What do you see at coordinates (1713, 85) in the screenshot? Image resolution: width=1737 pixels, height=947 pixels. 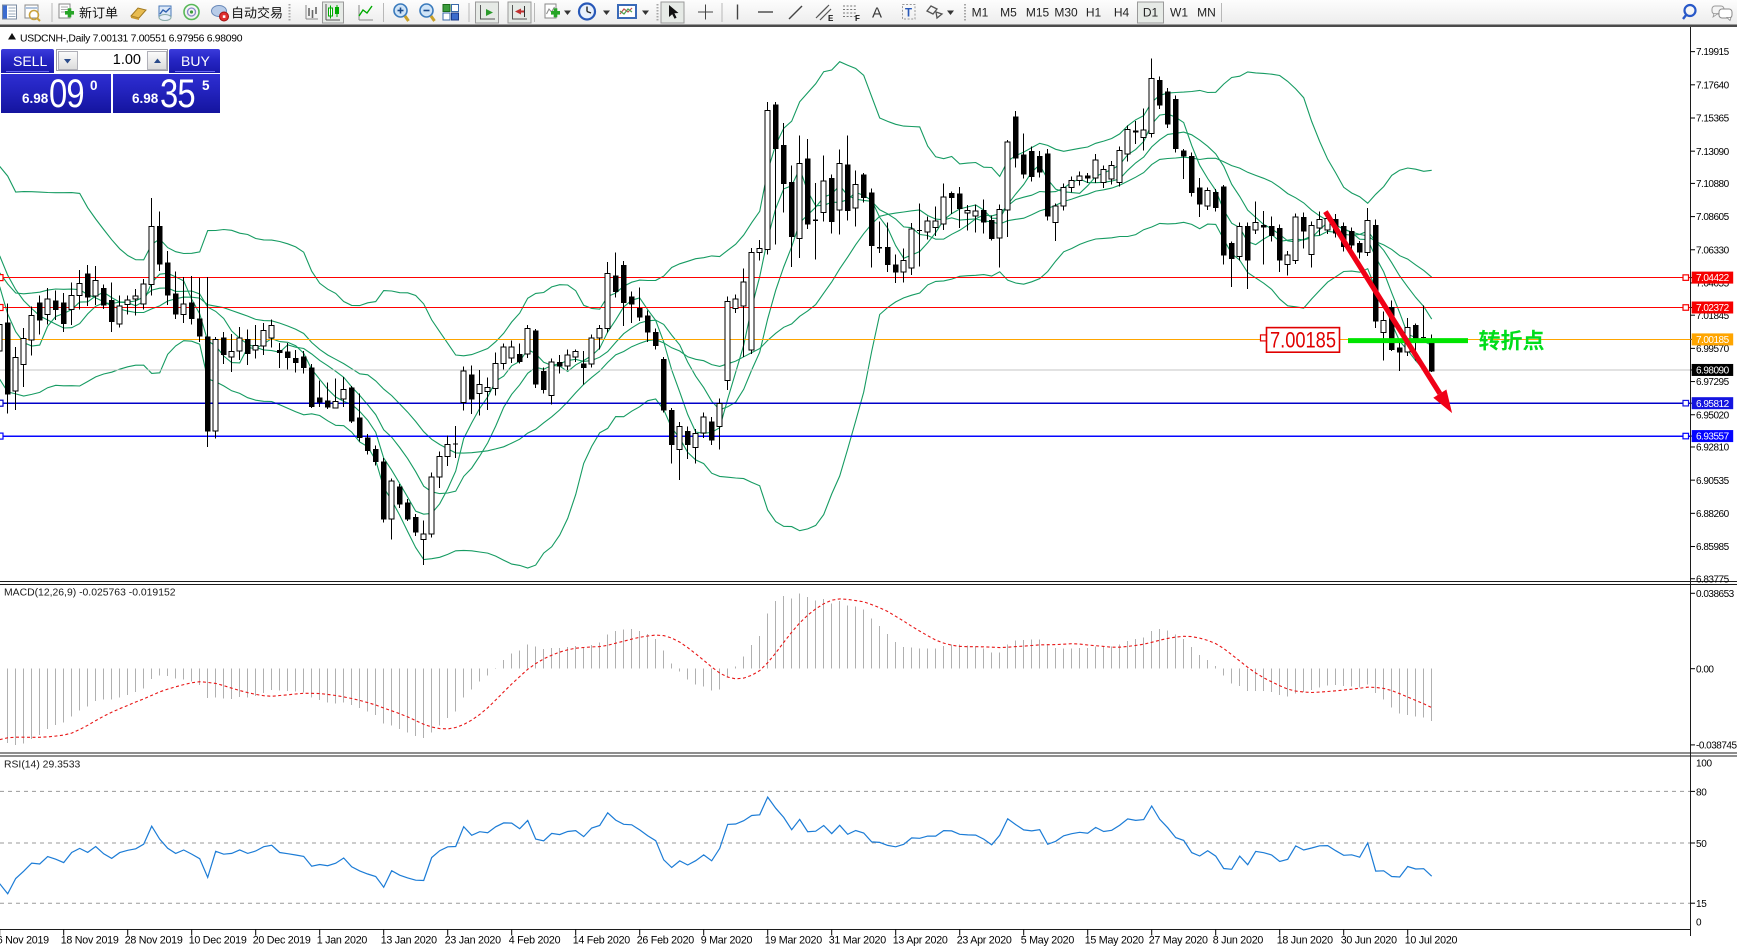 I see `svg-text: 7.17640` at bounding box center [1713, 85].